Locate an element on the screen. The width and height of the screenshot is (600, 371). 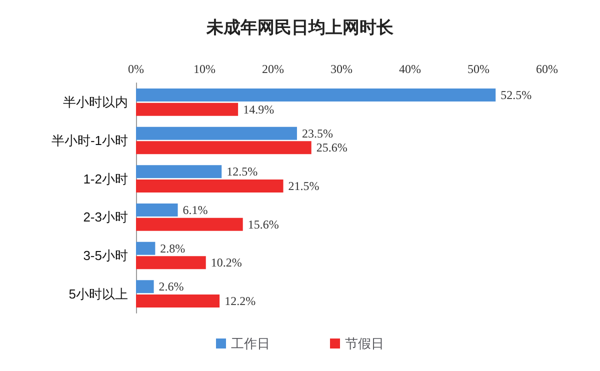
data-label: 21.5% is located at coordinates (304, 185).